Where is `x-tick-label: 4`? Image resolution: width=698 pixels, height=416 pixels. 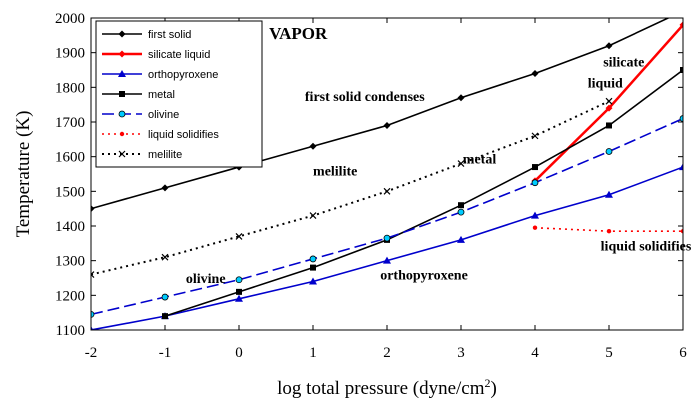
x-tick-label: 4 is located at coordinates (535, 353).